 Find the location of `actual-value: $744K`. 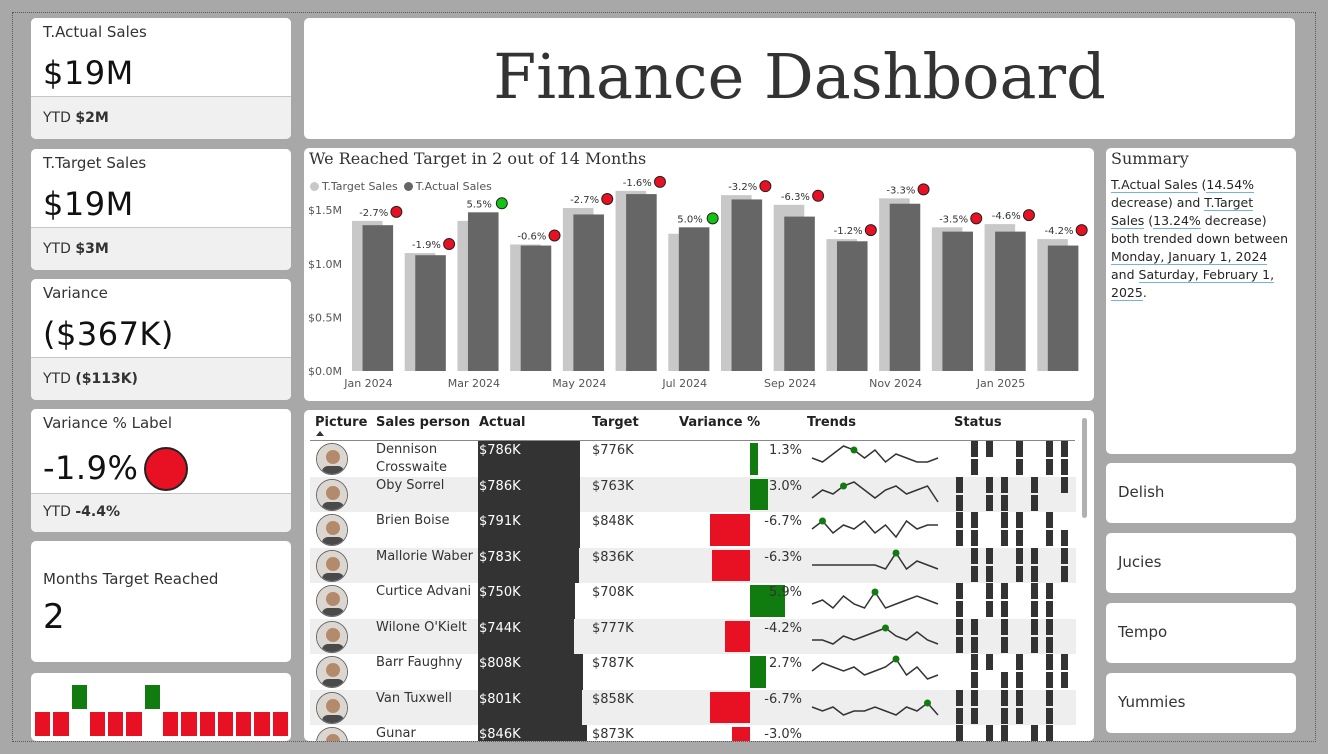

actual-value: $744K is located at coordinates (500, 628).